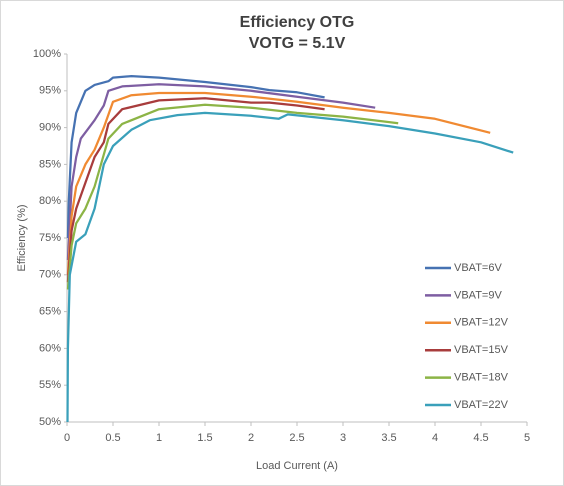 The height and width of the screenshot is (486, 564). I want to click on y-tick-label: 100%, so click(47, 54).